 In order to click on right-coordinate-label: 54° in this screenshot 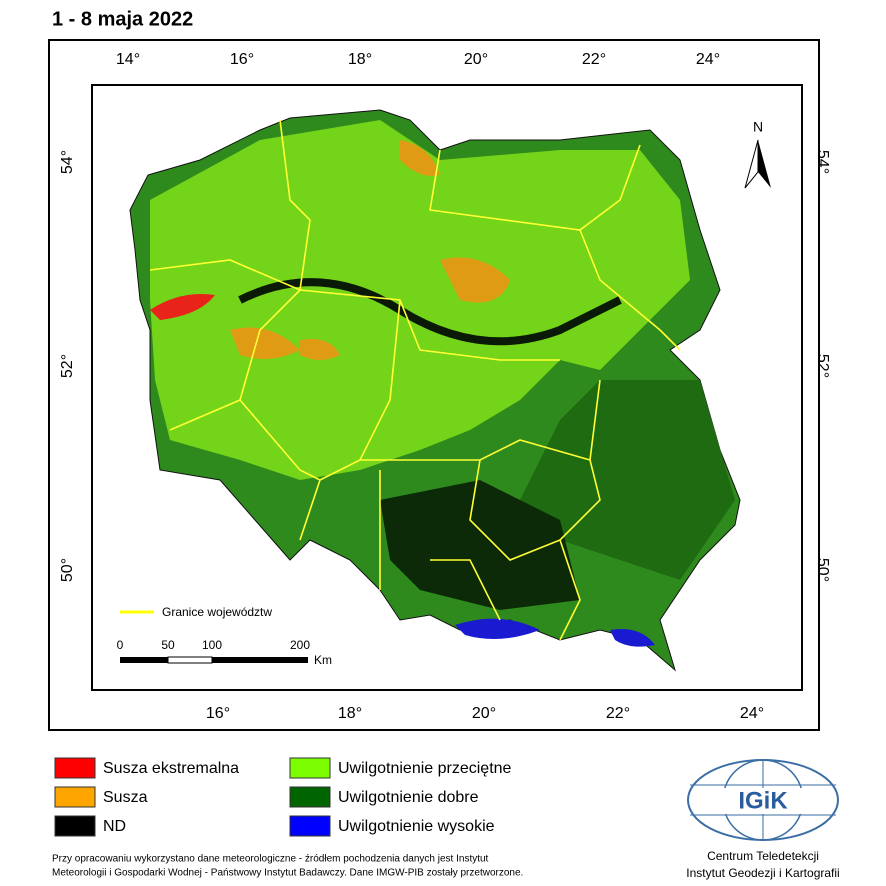, I will do `click(822, 162)`.